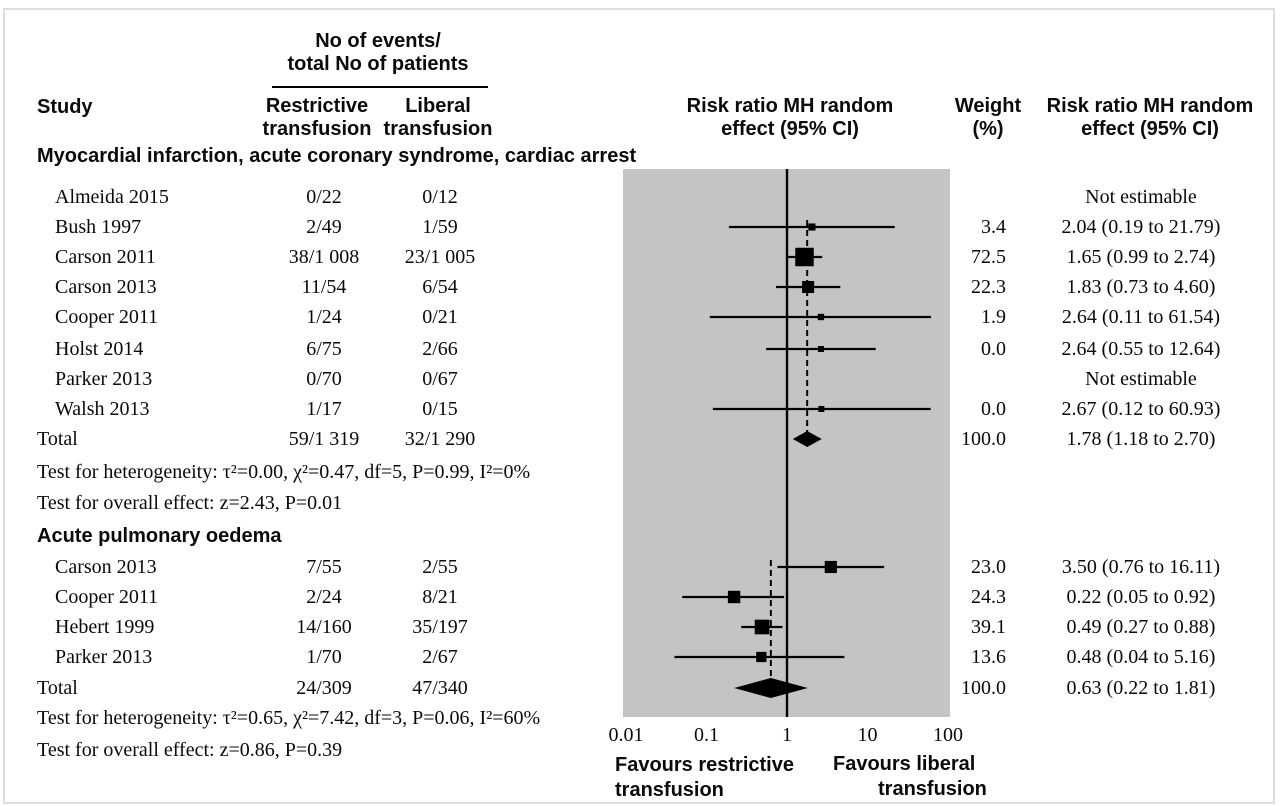 The image size is (1280, 806). What do you see at coordinates (1150, 106) in the screenshot?
I see `rr-header-line1: Risk ratio MH random` at bounding box center [1150, 106].